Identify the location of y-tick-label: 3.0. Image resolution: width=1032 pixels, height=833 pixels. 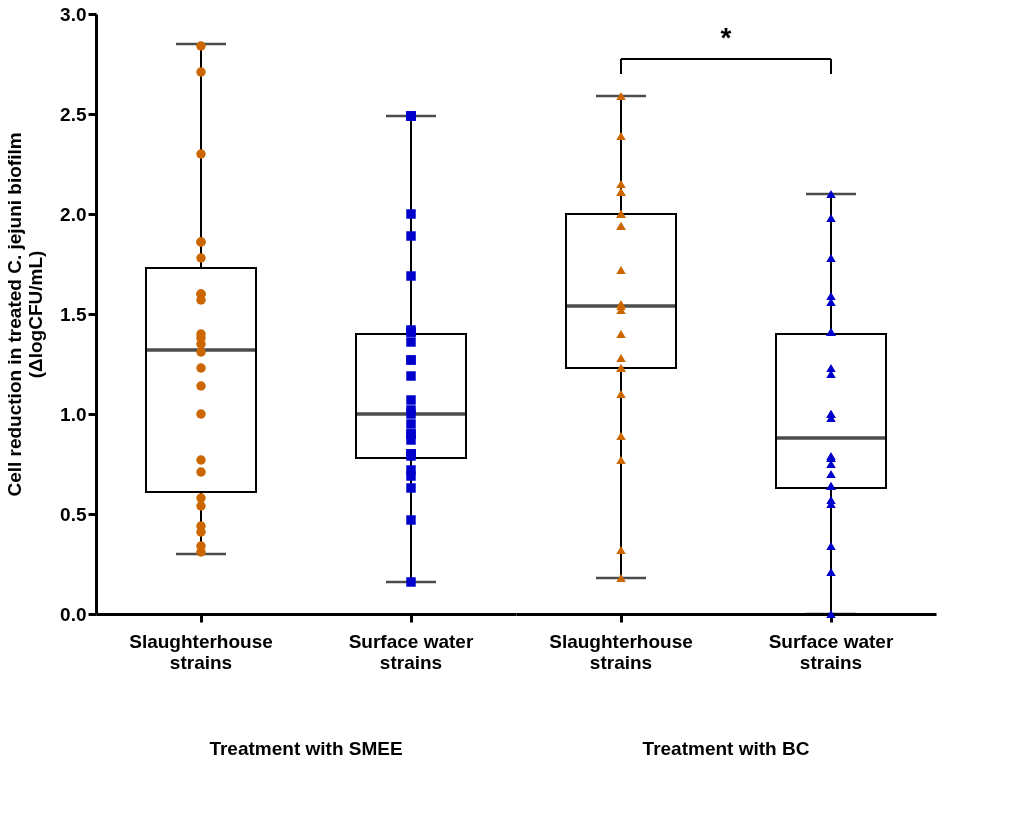
(73, 14).